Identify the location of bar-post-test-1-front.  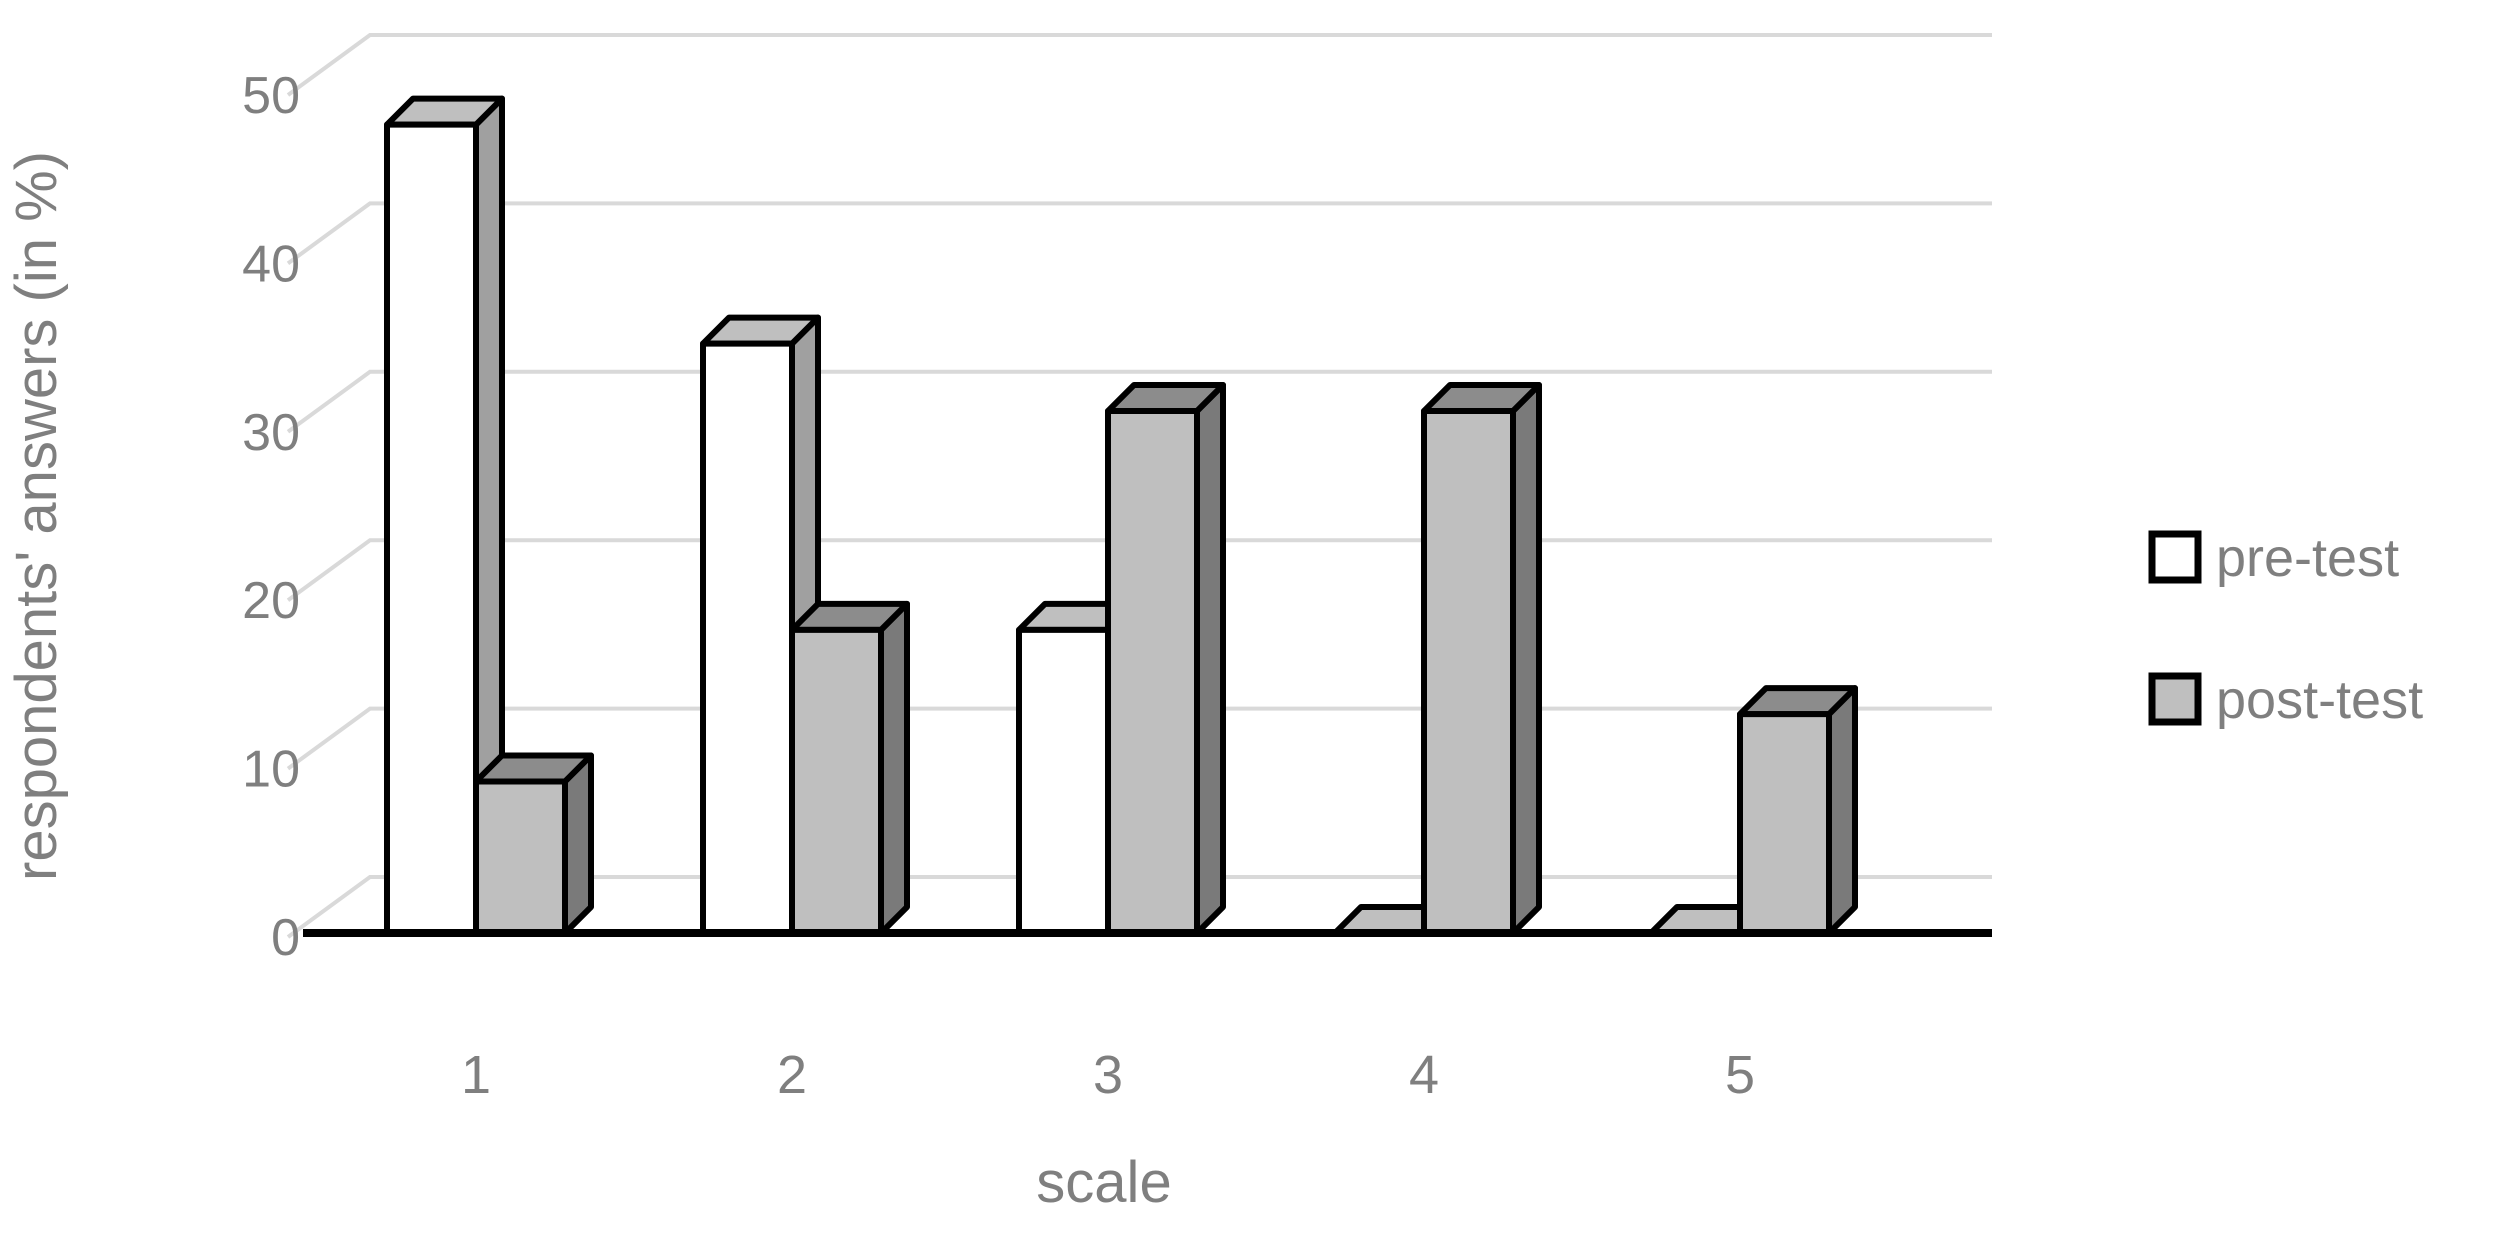
(520, 857).